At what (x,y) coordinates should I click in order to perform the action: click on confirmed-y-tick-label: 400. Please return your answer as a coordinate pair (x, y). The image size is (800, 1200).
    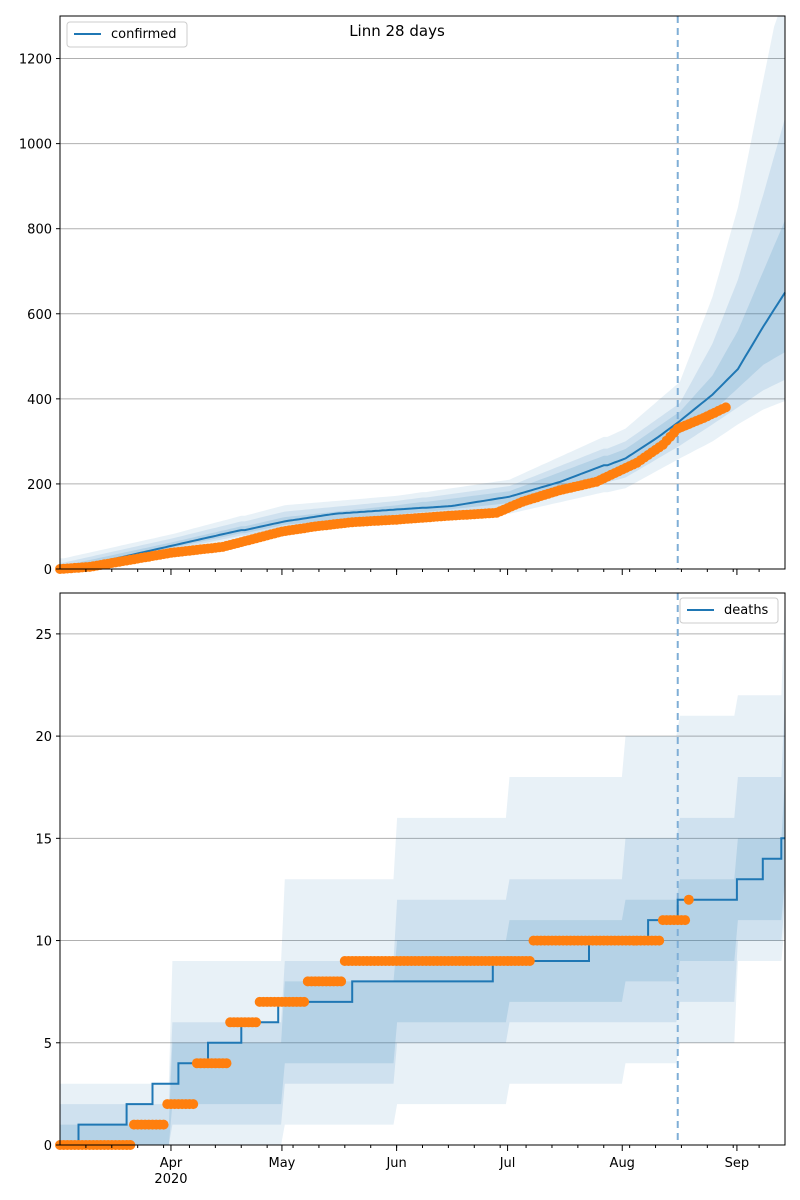
    Looking at the image, I should click on (39, 400).